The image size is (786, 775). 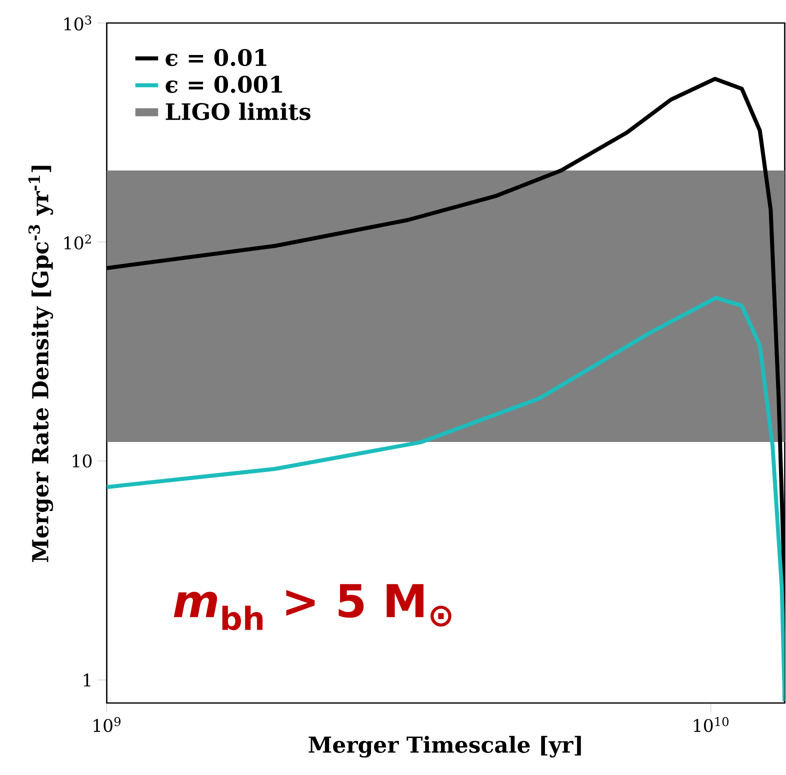 I want to click on y-tick-label: 10$^{3}$, so click(x=78, y=23).